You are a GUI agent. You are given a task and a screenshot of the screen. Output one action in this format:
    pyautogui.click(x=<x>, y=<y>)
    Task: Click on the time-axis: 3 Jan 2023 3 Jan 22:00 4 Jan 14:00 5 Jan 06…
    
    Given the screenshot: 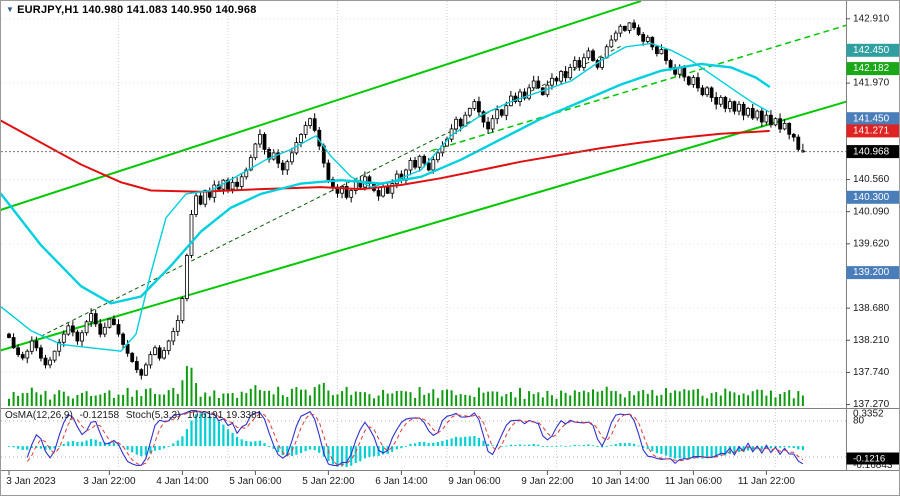 What is the action you would take?
    pyautogui.click(x=400, y=479)
    